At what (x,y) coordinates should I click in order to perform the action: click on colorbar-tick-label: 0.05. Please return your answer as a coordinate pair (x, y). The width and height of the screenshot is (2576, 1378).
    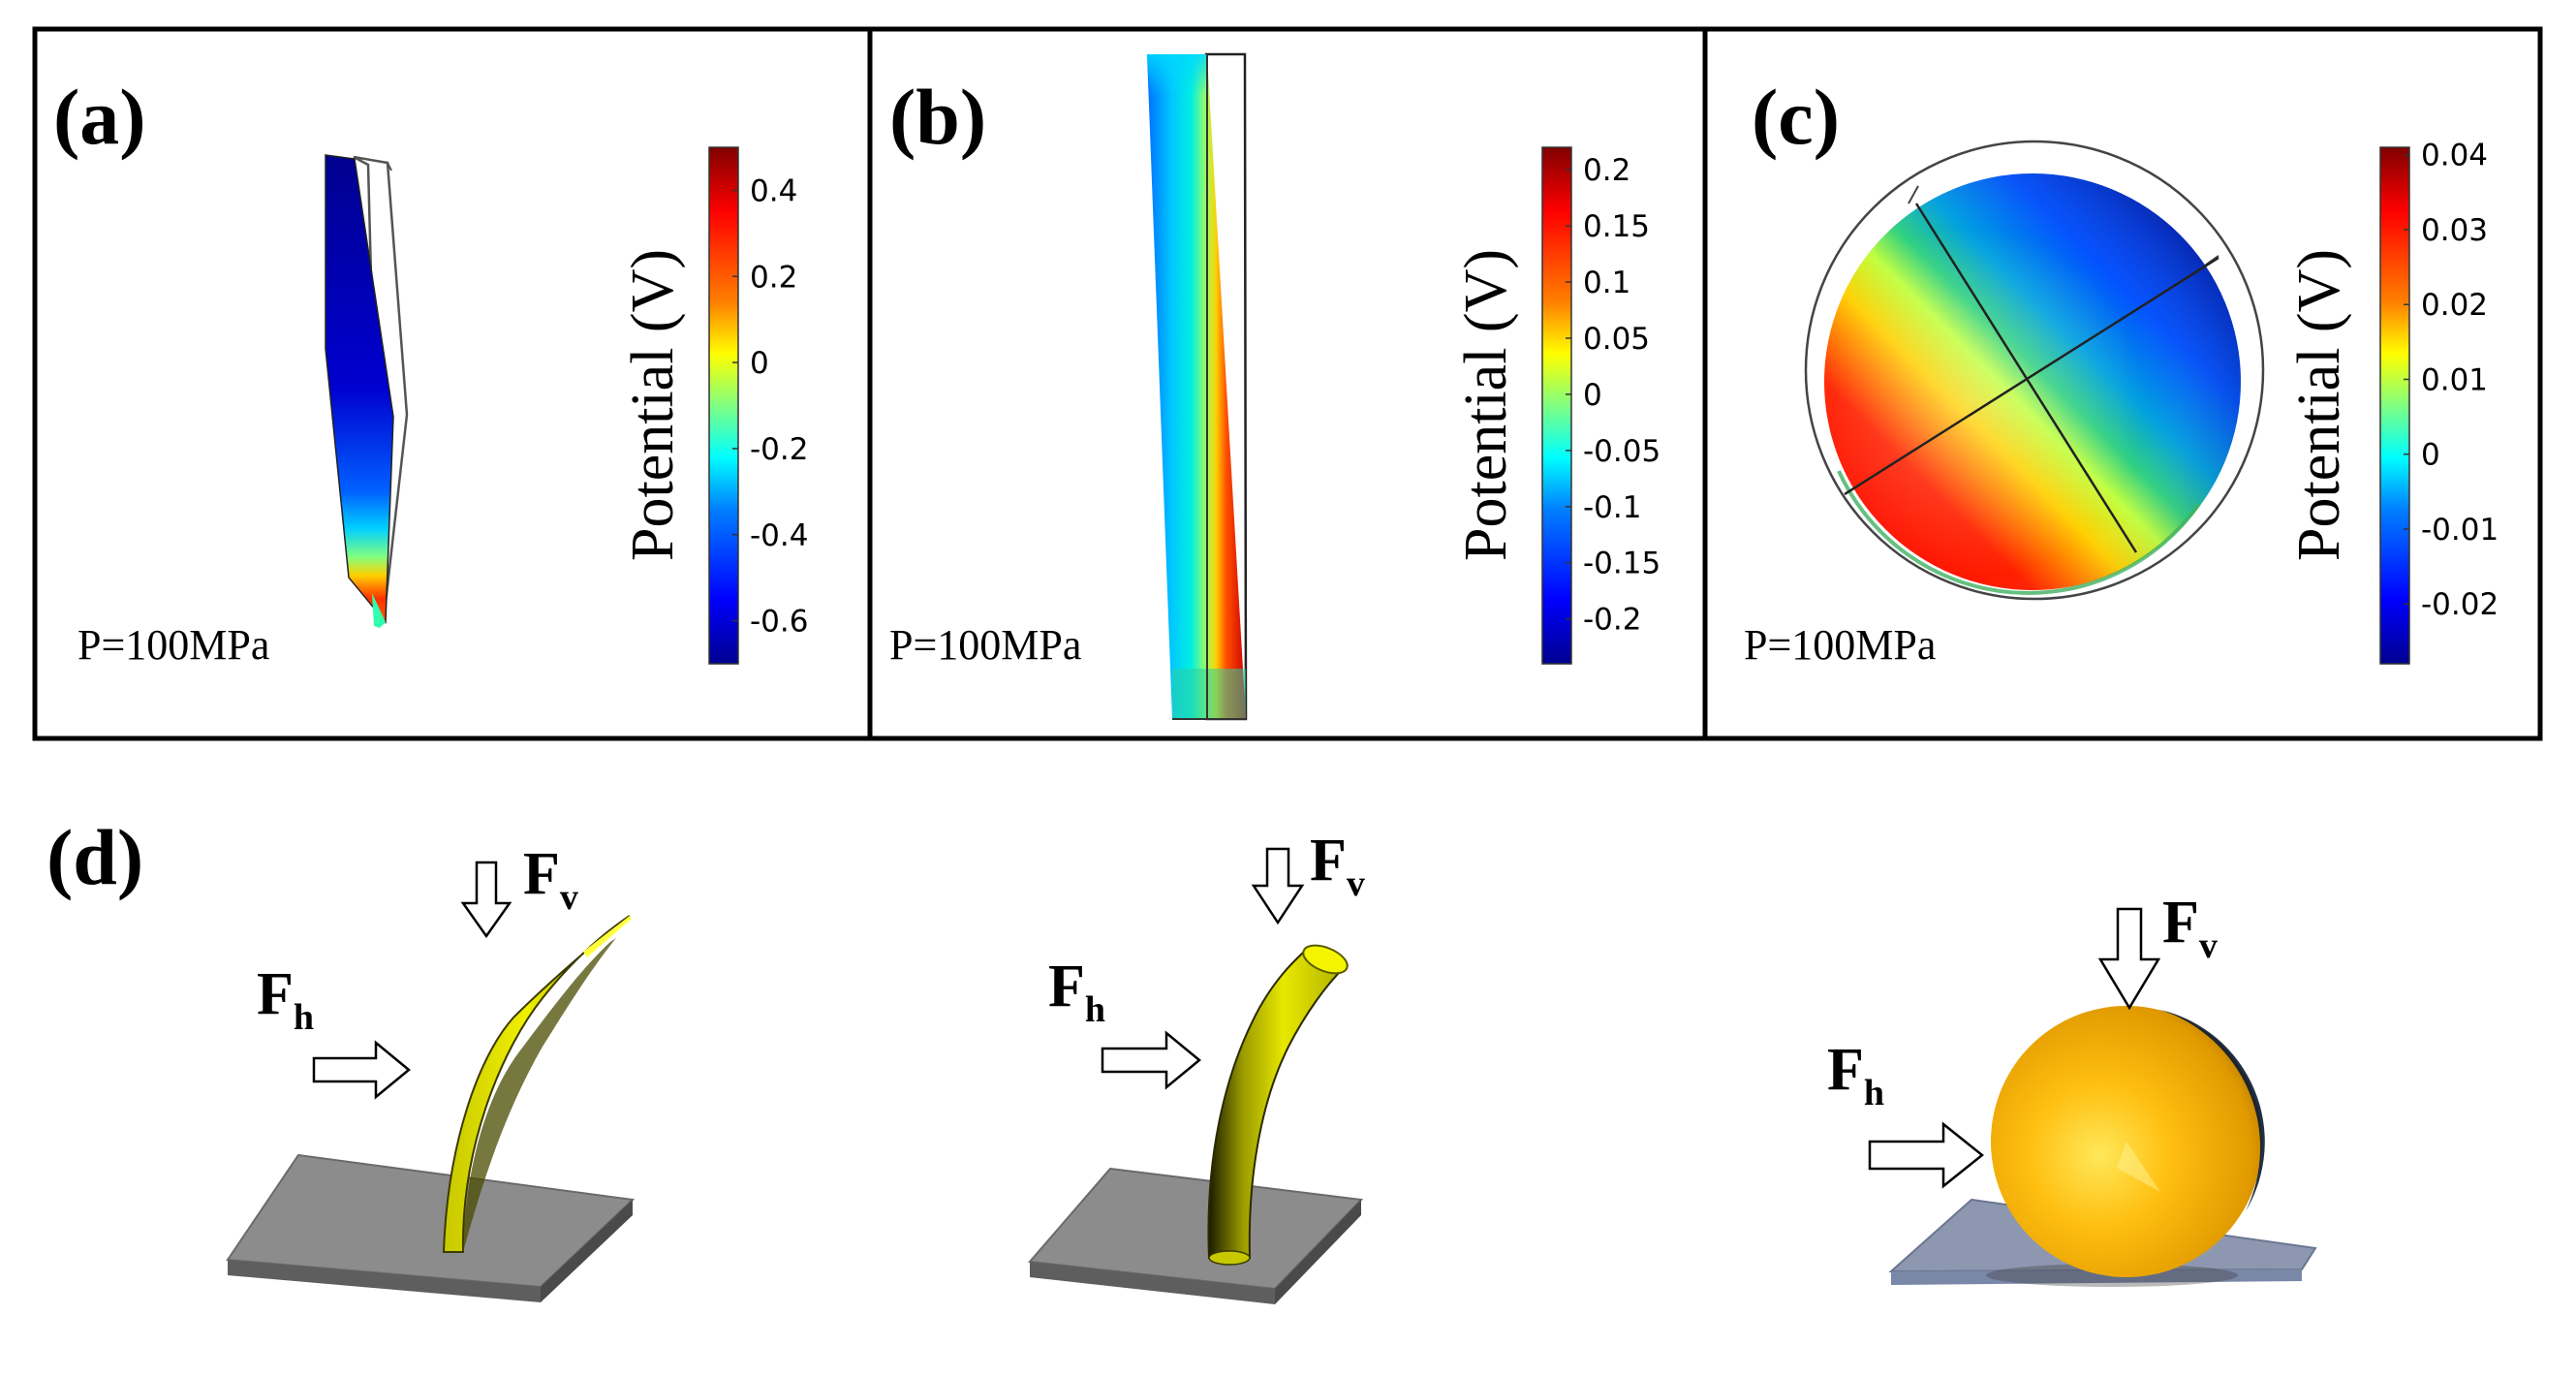
    Looking at the image, I should click on (1616, 339).